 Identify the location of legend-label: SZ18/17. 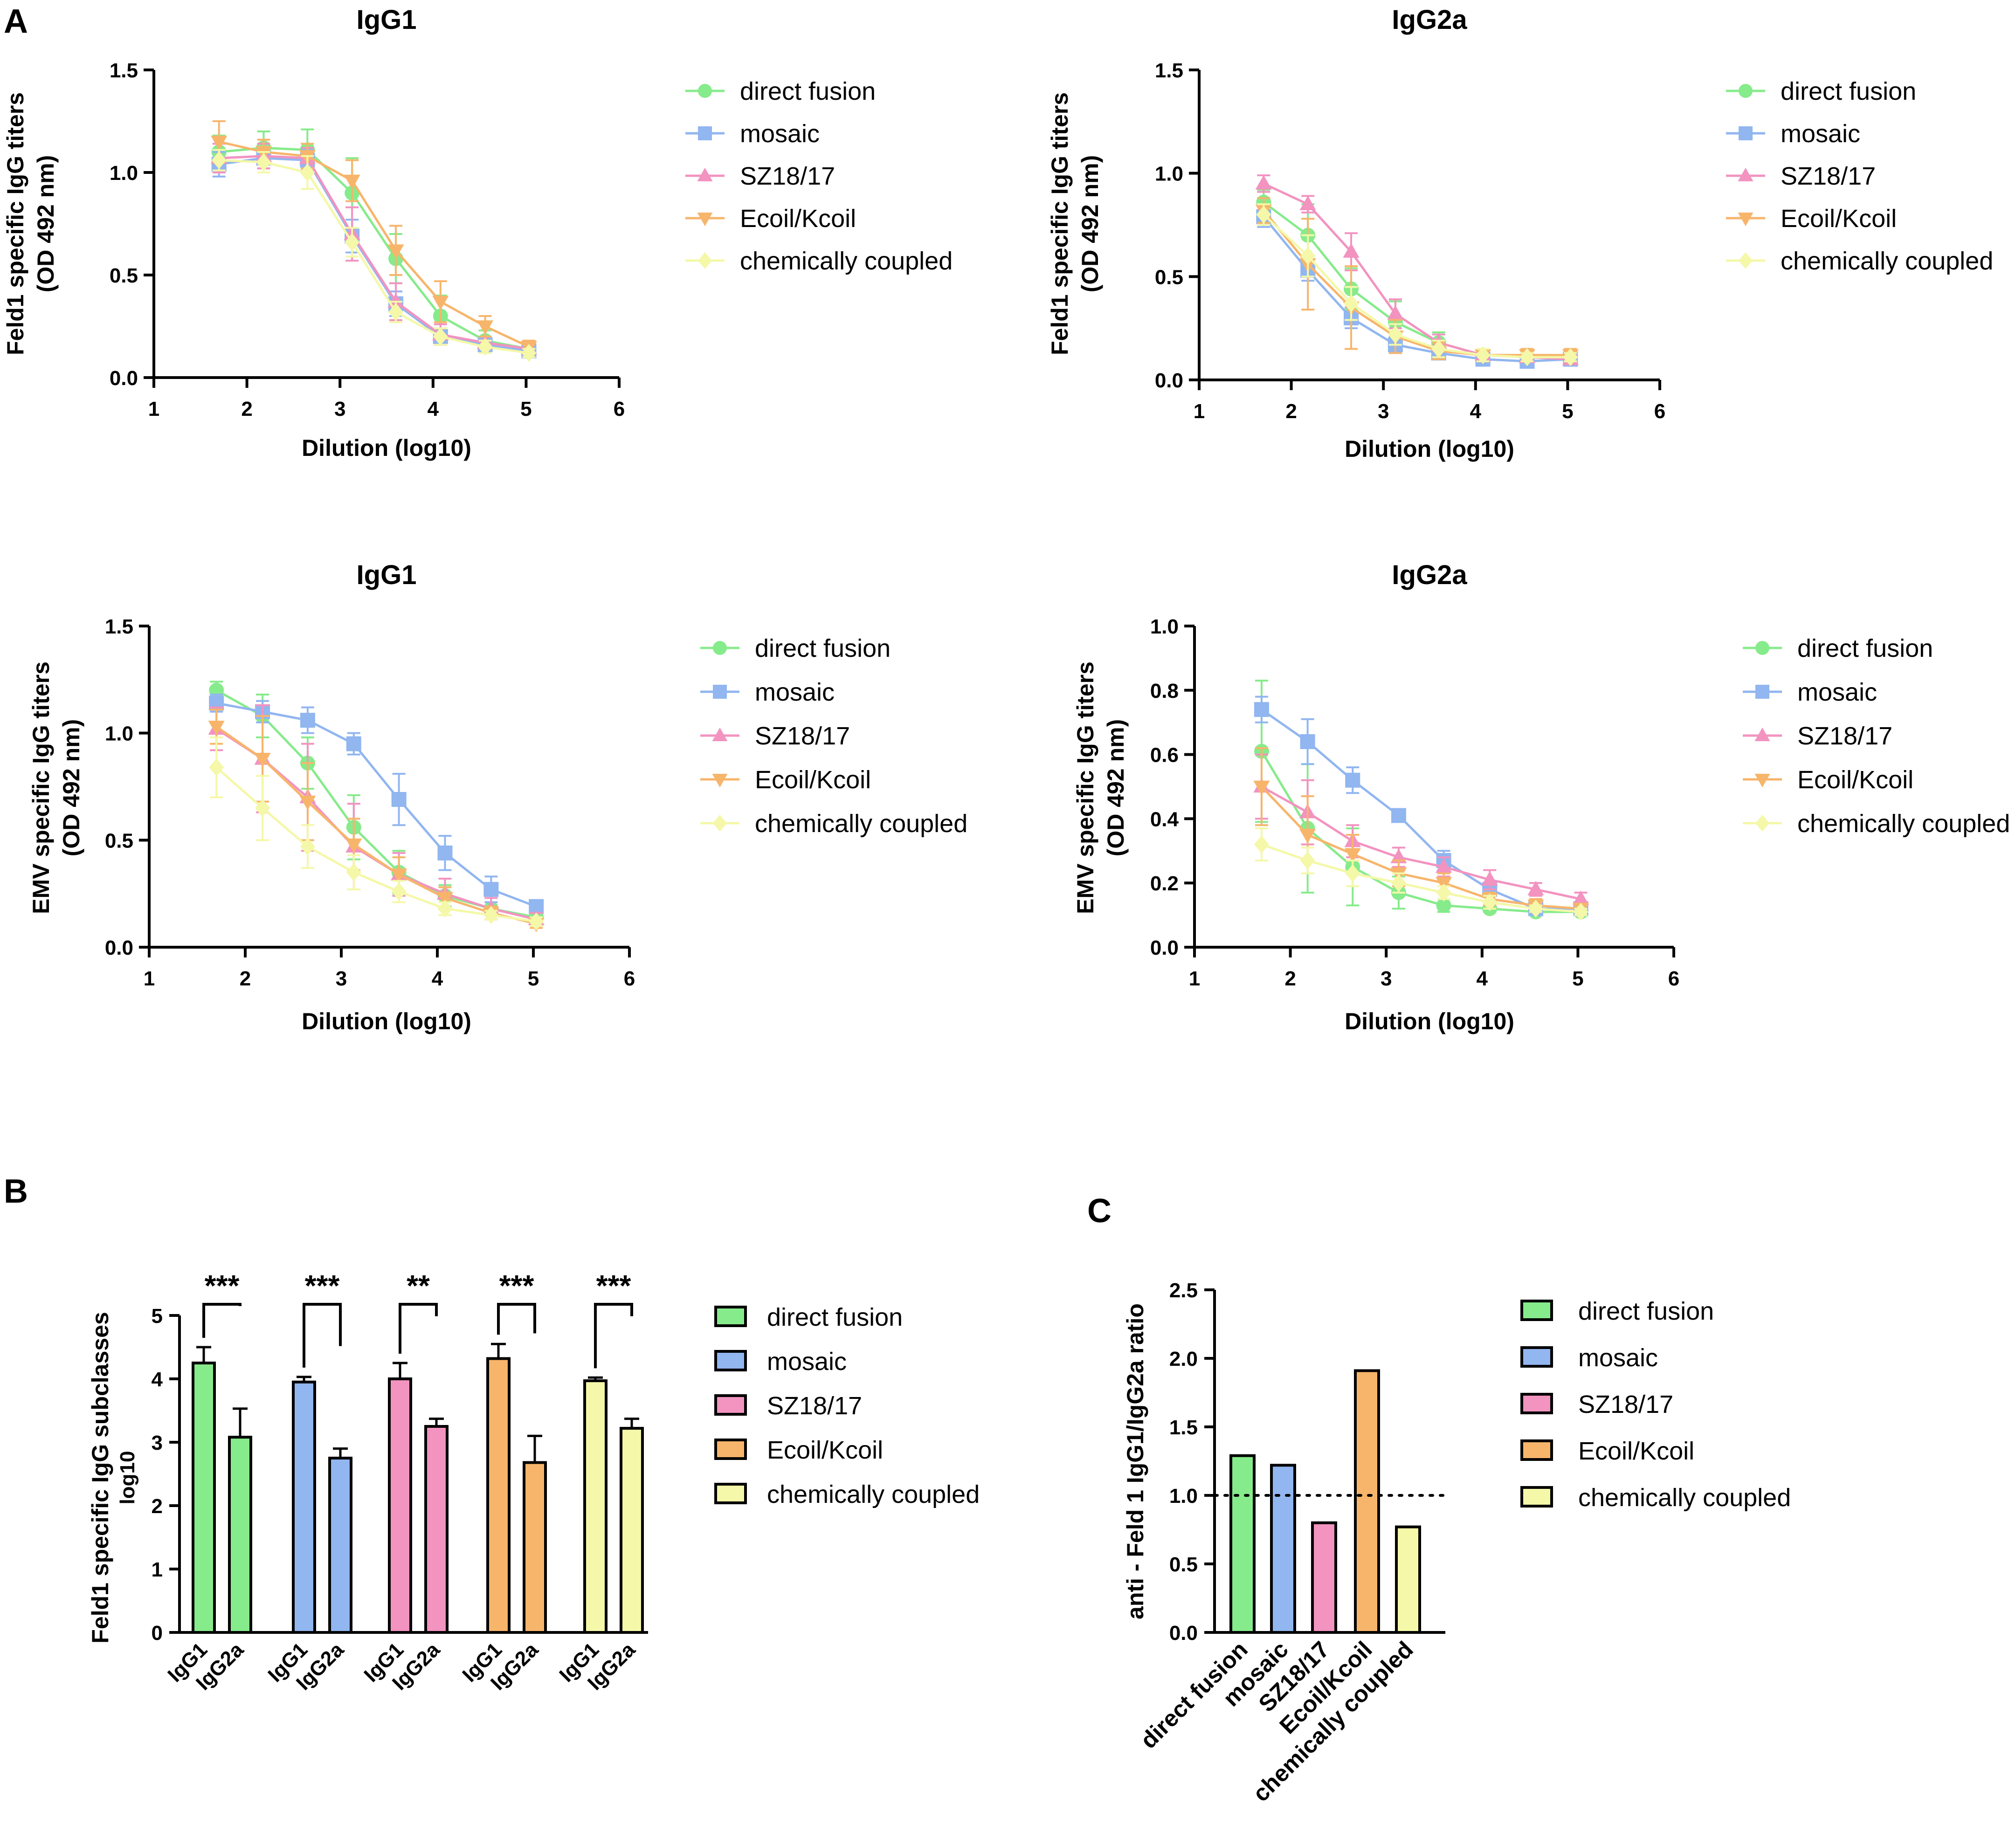
(1844, 736).